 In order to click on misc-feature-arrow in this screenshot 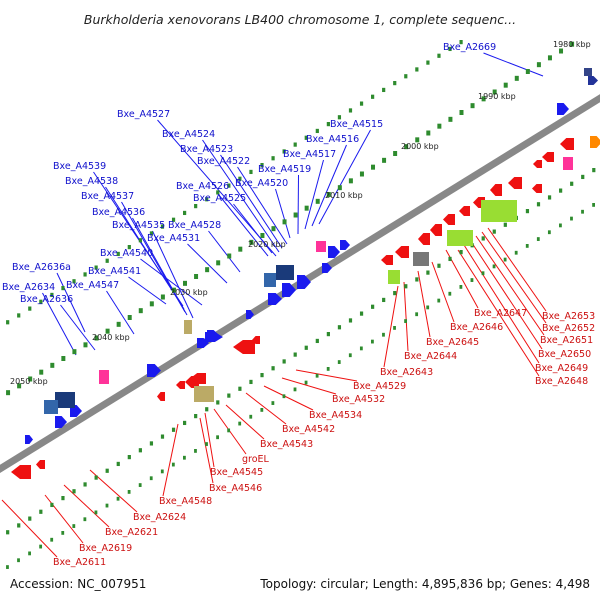, I will do `click(595, 142)`.